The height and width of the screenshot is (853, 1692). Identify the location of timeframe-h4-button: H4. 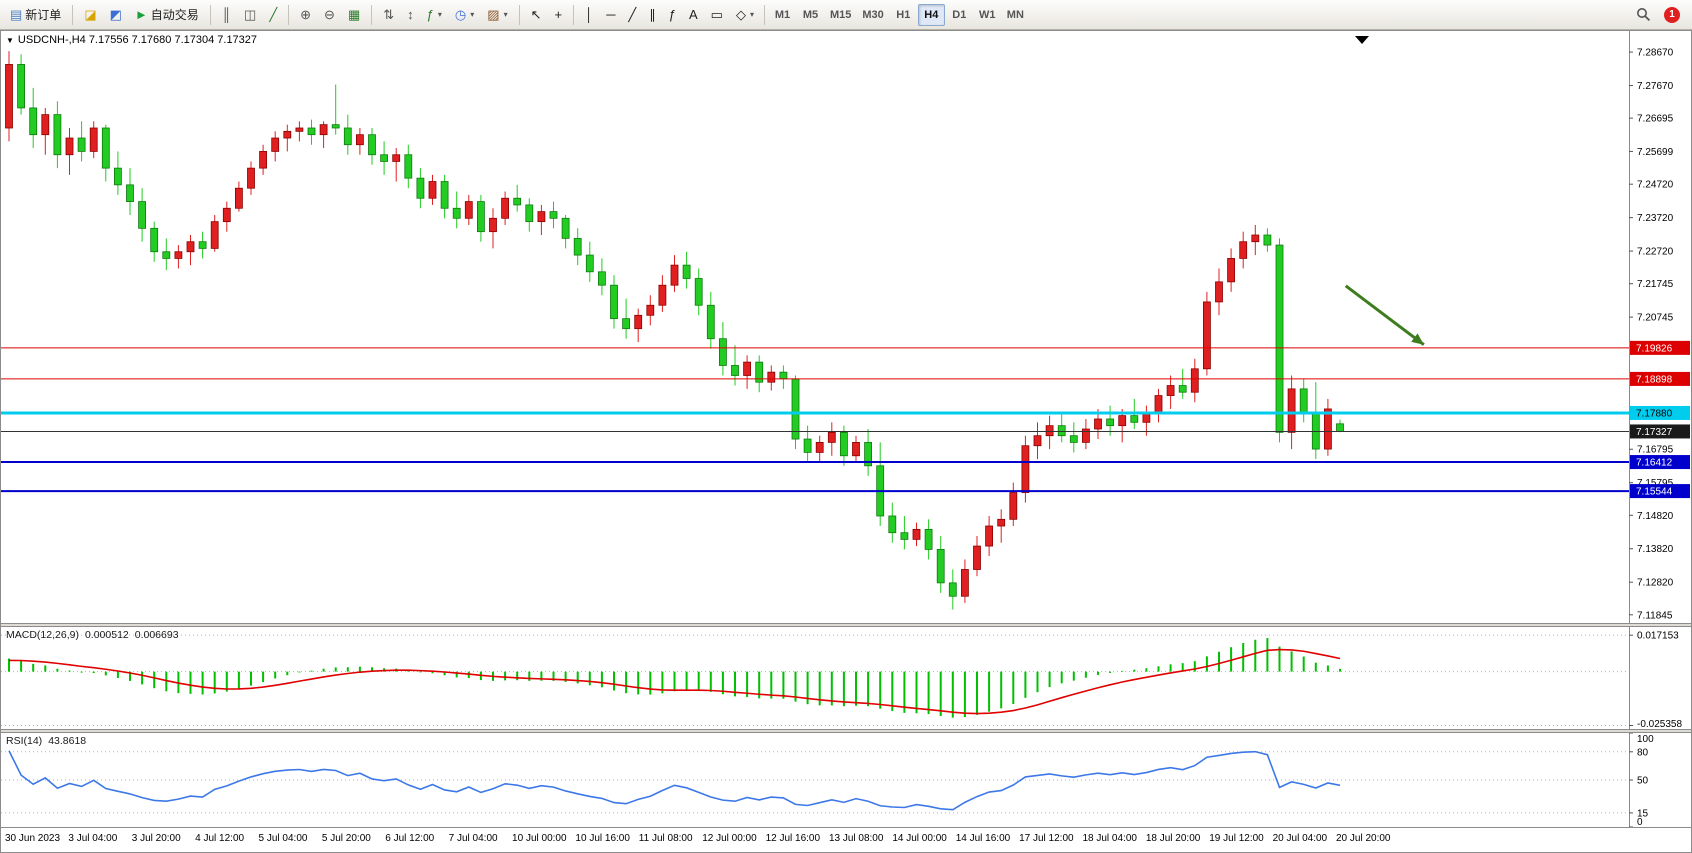
(931, 14).